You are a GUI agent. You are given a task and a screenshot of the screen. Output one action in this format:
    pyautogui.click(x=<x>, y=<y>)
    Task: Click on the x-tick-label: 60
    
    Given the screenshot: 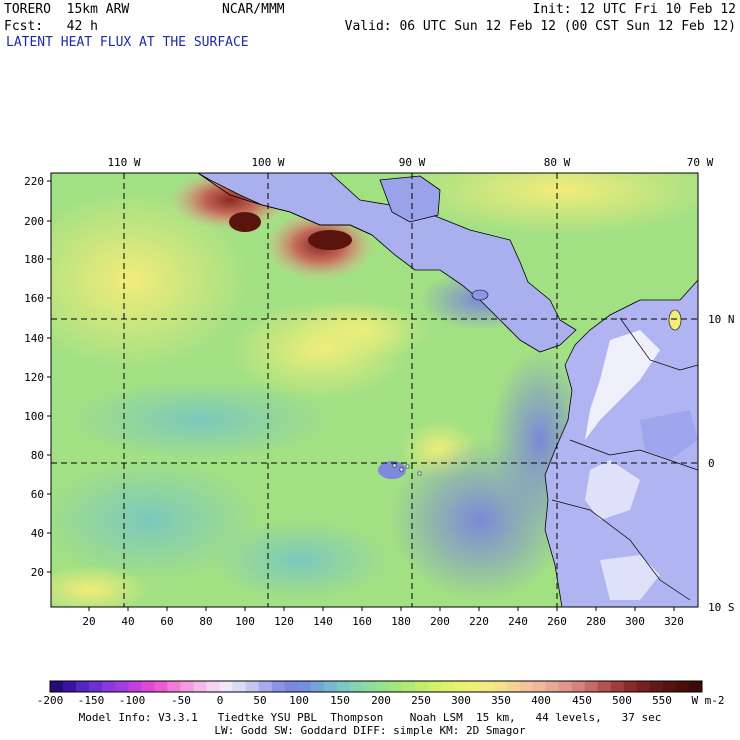 What is the action you would take?
    pyautogui.click(x=166, y=621)
    